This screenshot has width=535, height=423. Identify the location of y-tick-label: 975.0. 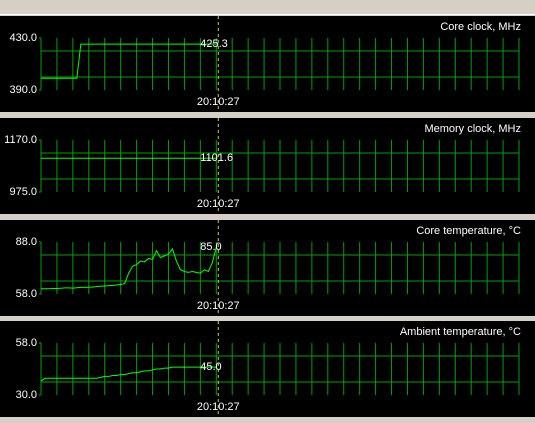
(23, 192).